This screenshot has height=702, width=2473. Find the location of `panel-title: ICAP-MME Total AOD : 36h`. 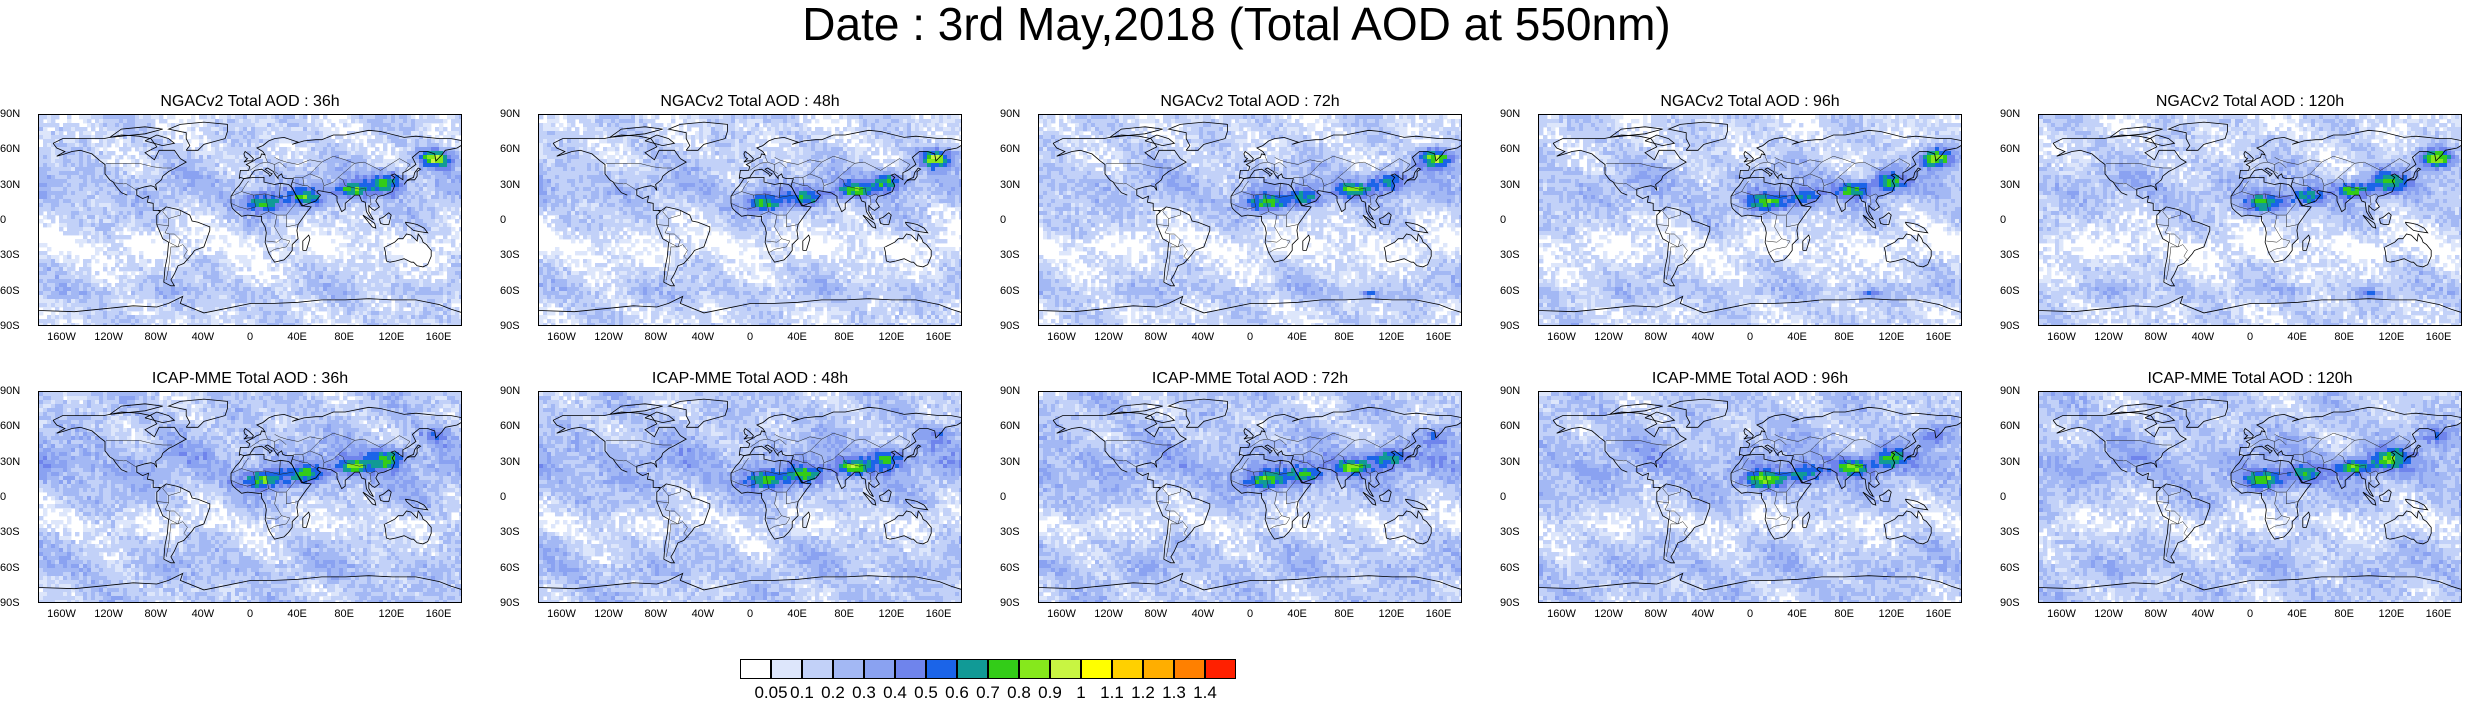

panel-title: ICAP-MME Total AOD : 36h is located at coordinates (250, 379).